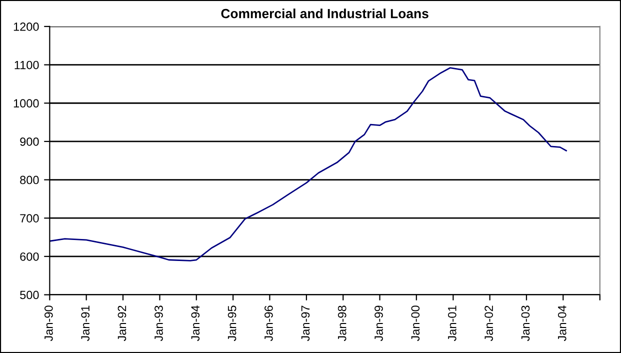 The width and height of the screenshot is (621, 353). I want to click on x-tick-label: Jan-02, so click(488, 324).